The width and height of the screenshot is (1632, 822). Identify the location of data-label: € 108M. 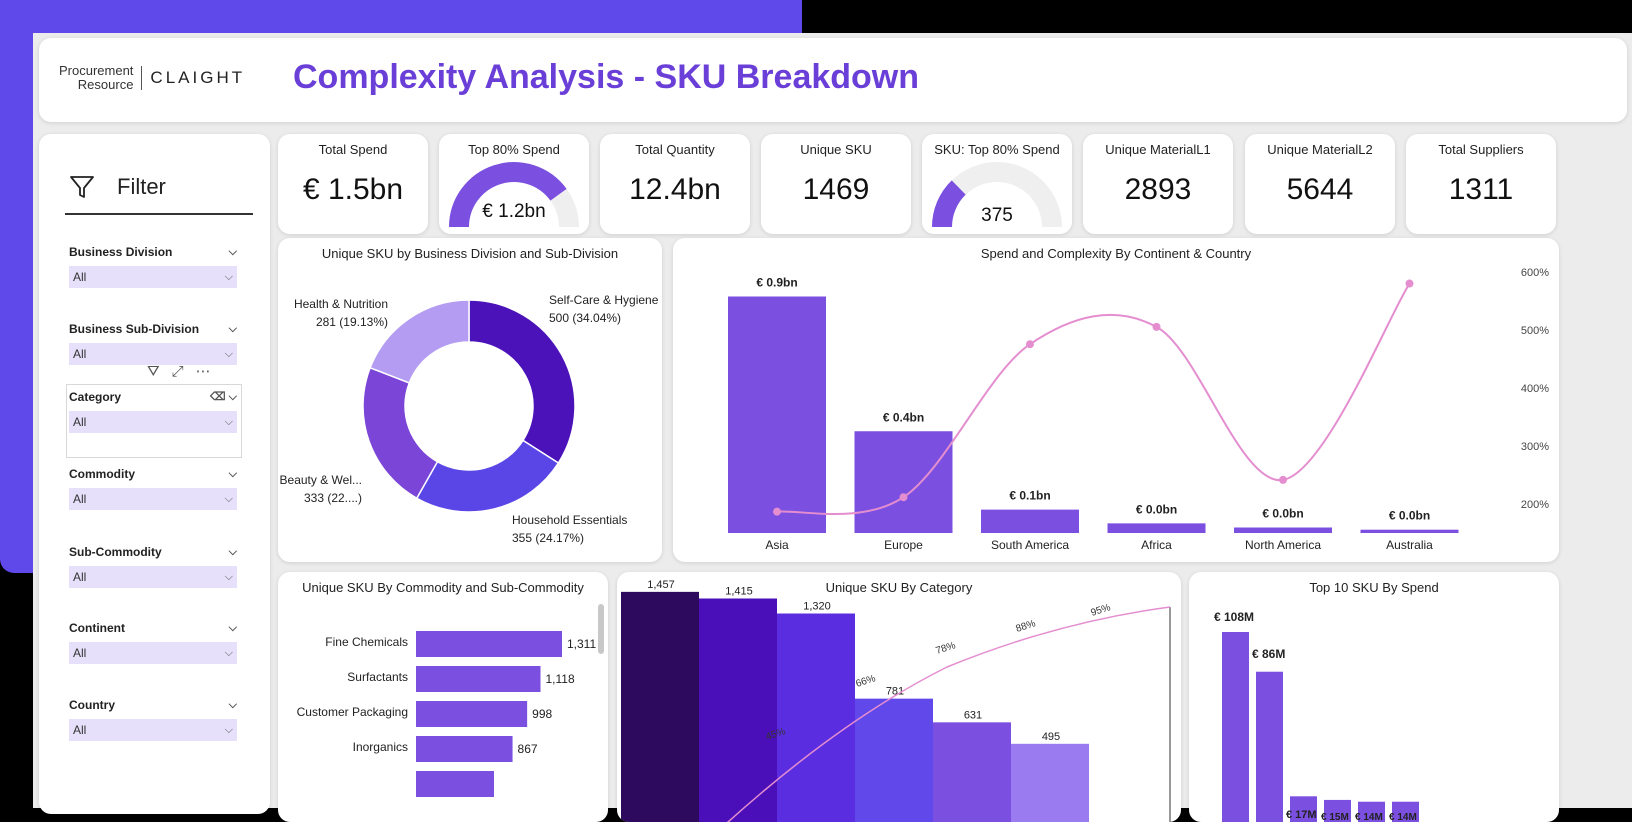
(1234, 617).